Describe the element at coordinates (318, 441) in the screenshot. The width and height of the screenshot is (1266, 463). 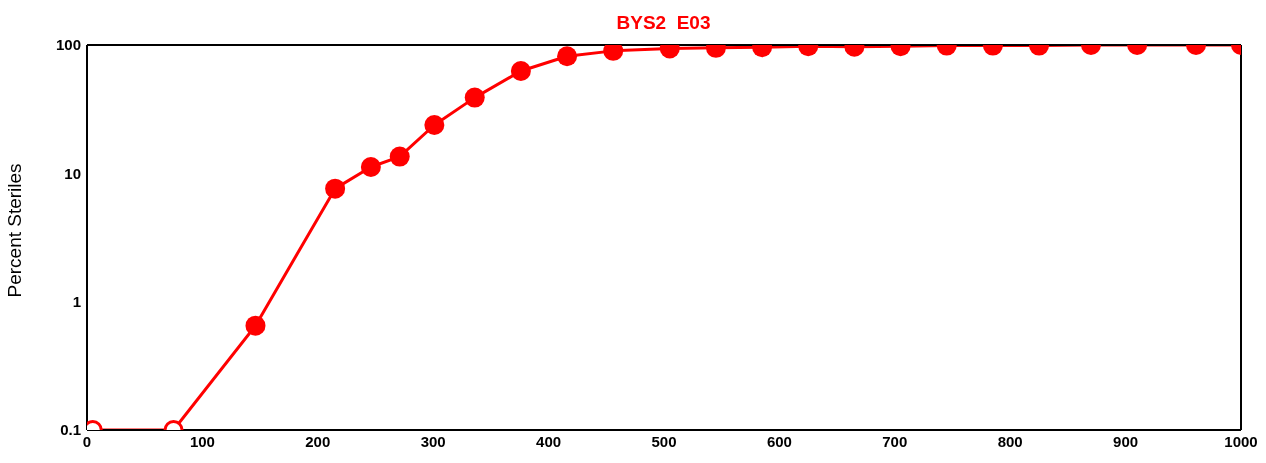
I see `x-tick-label: 200` at that location.